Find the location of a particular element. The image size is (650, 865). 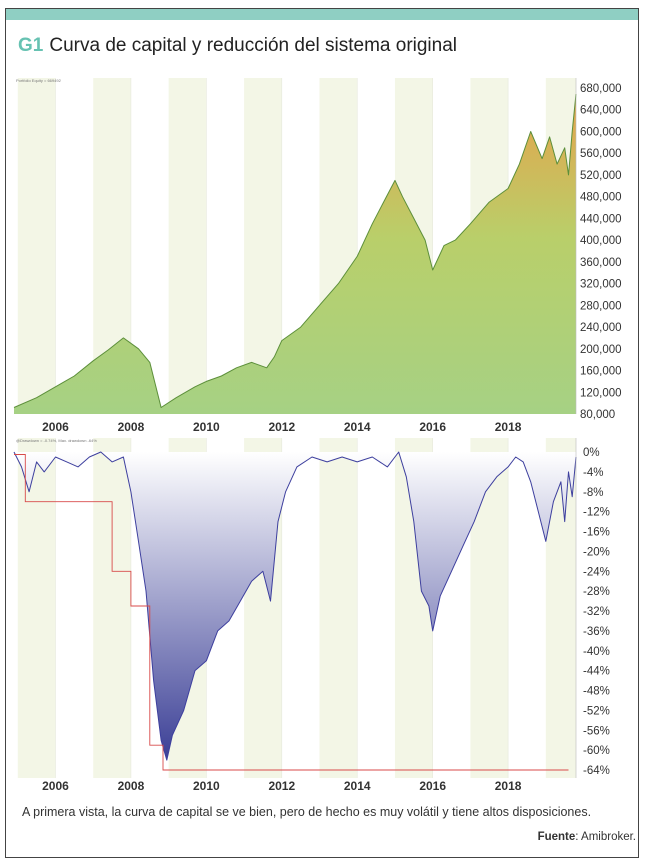

equity-x-tick: 2008 is located at coordinates (131, 427).